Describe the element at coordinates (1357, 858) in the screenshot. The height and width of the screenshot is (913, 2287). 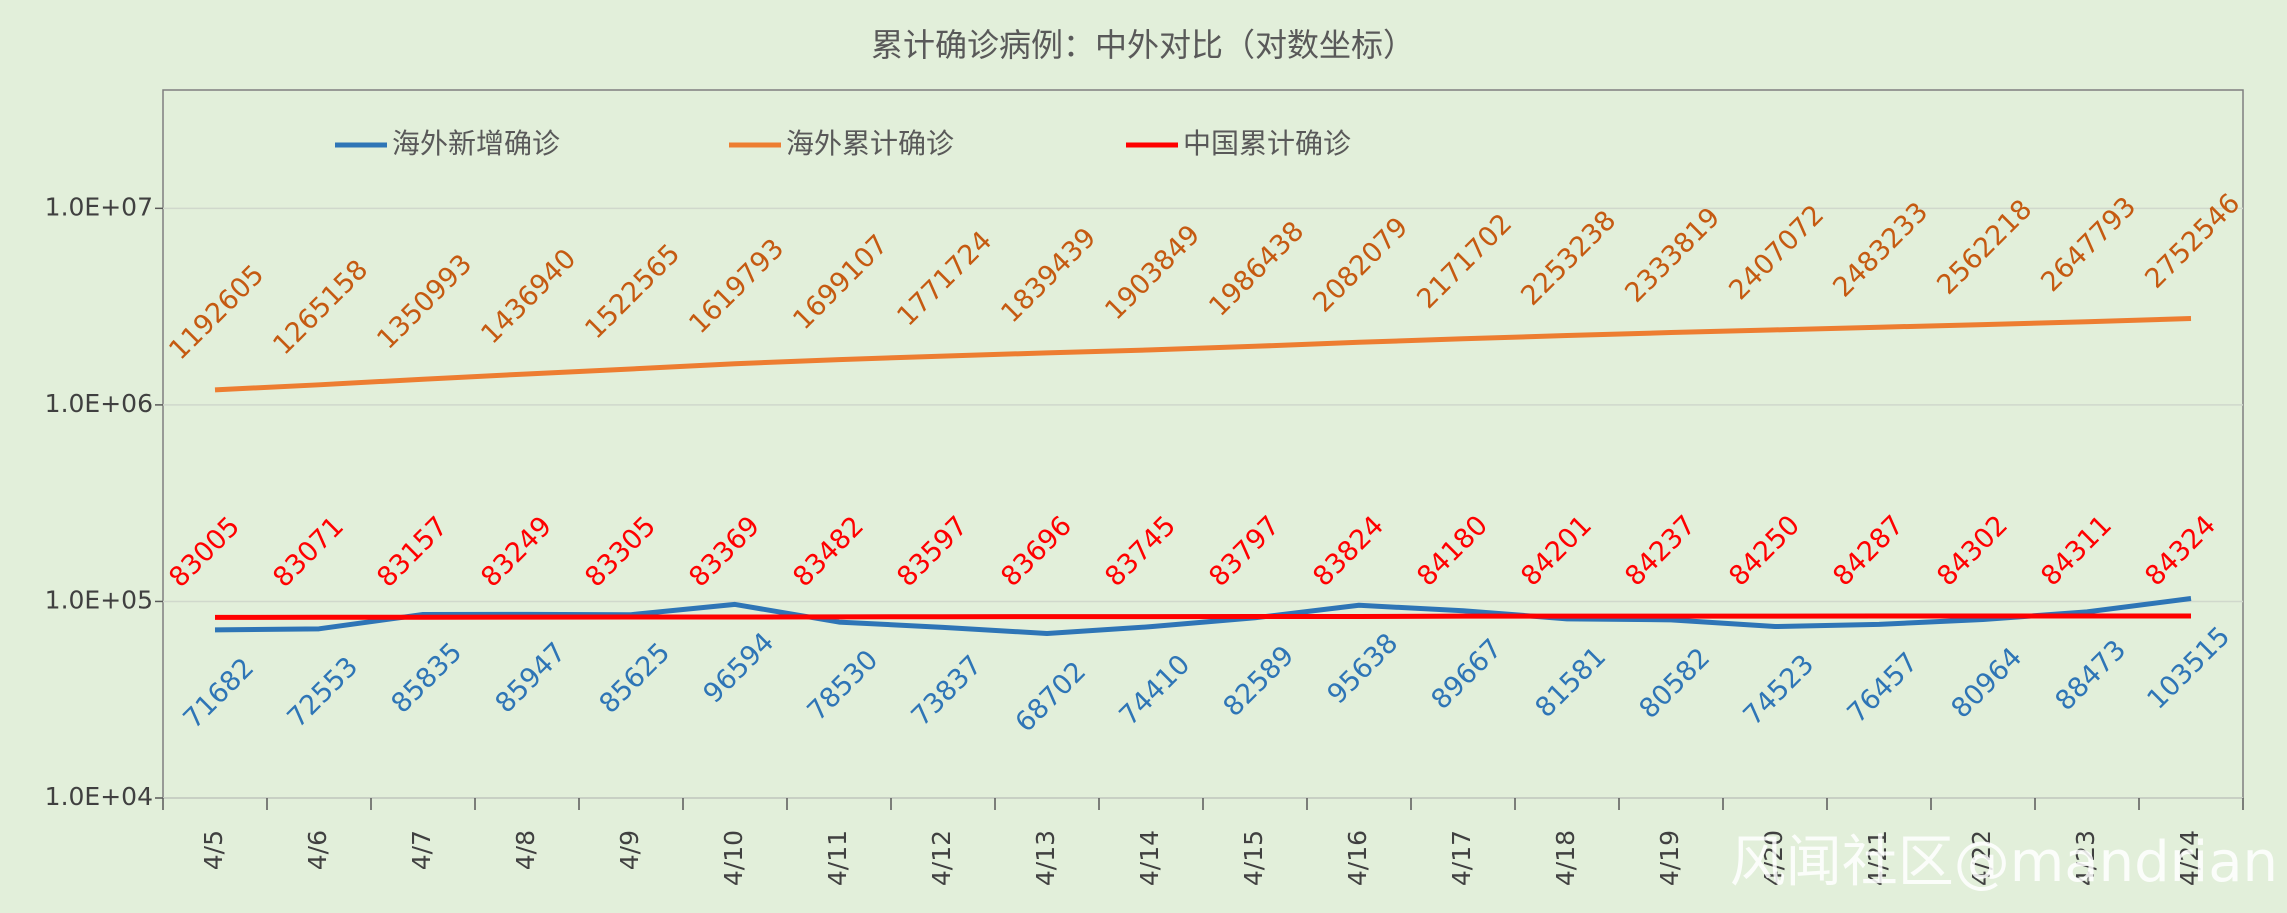
I see `x-tick-label: 4/16` at that location.